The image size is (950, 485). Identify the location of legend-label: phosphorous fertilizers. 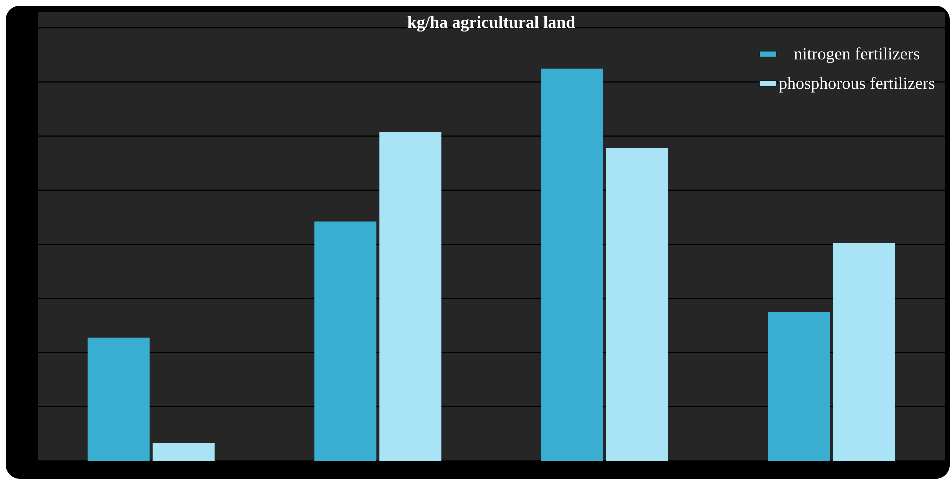
(857, 85).